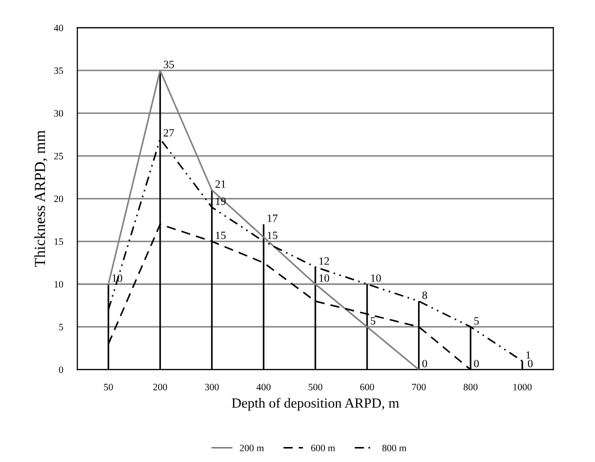  I want to click on data-label: 12, so click(324, 261).